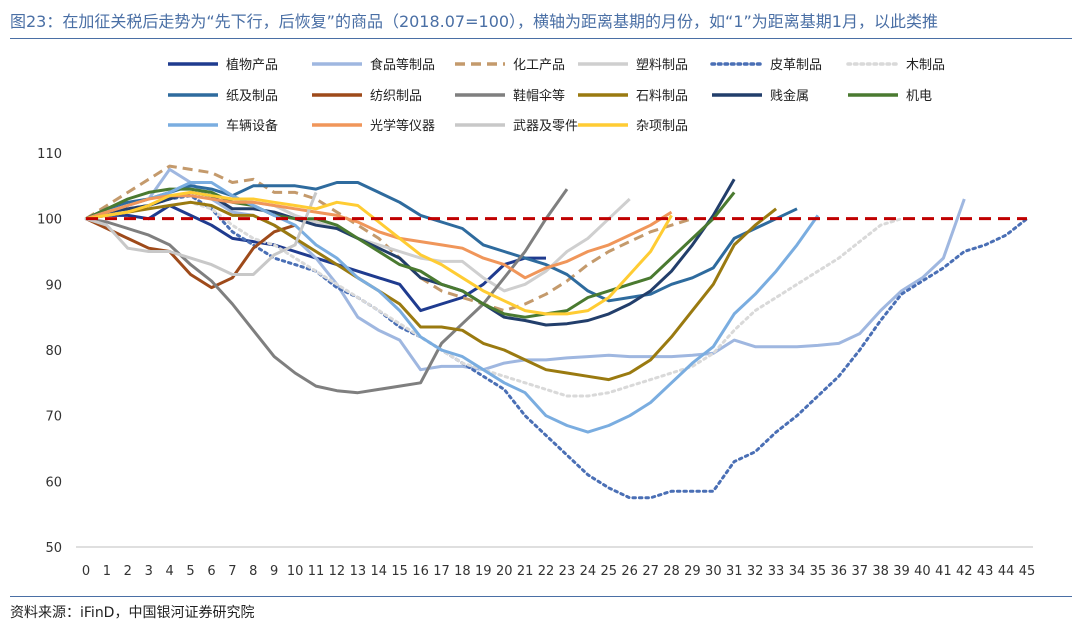 This screenshot has height=628, width=1080. What do you see at coordinates (107, 571) in the screenshot?
I see `x-tick-label: 1` at bounding box center [107, 571].